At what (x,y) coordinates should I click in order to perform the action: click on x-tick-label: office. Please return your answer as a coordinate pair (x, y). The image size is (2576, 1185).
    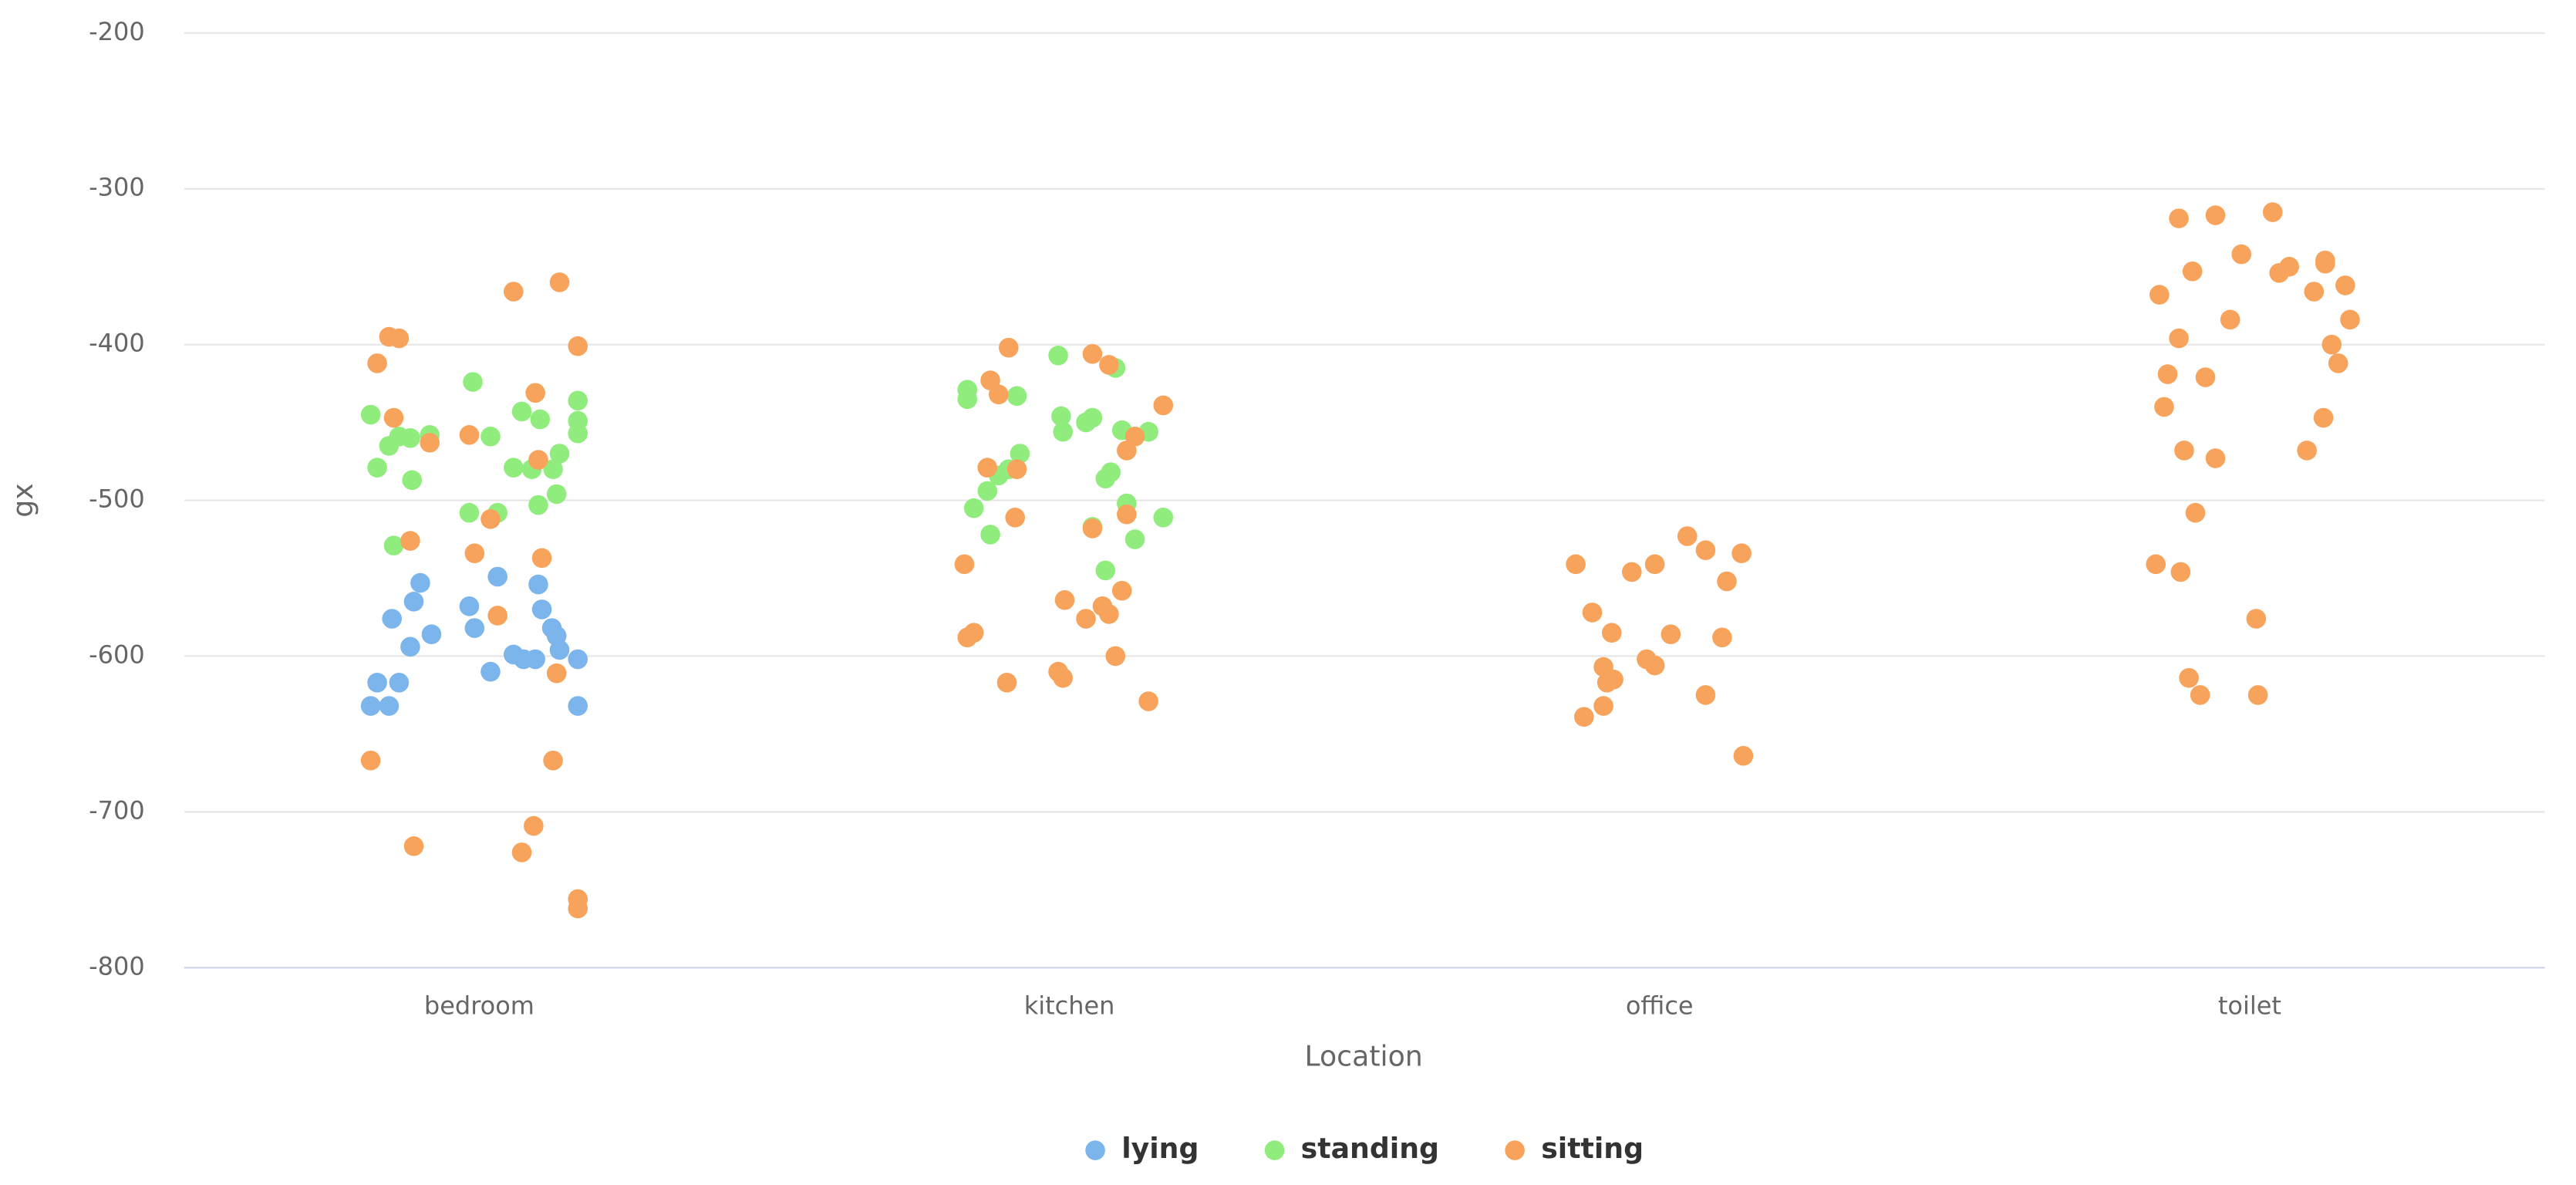
    Looking at the image, I should click on (1660, 1006).